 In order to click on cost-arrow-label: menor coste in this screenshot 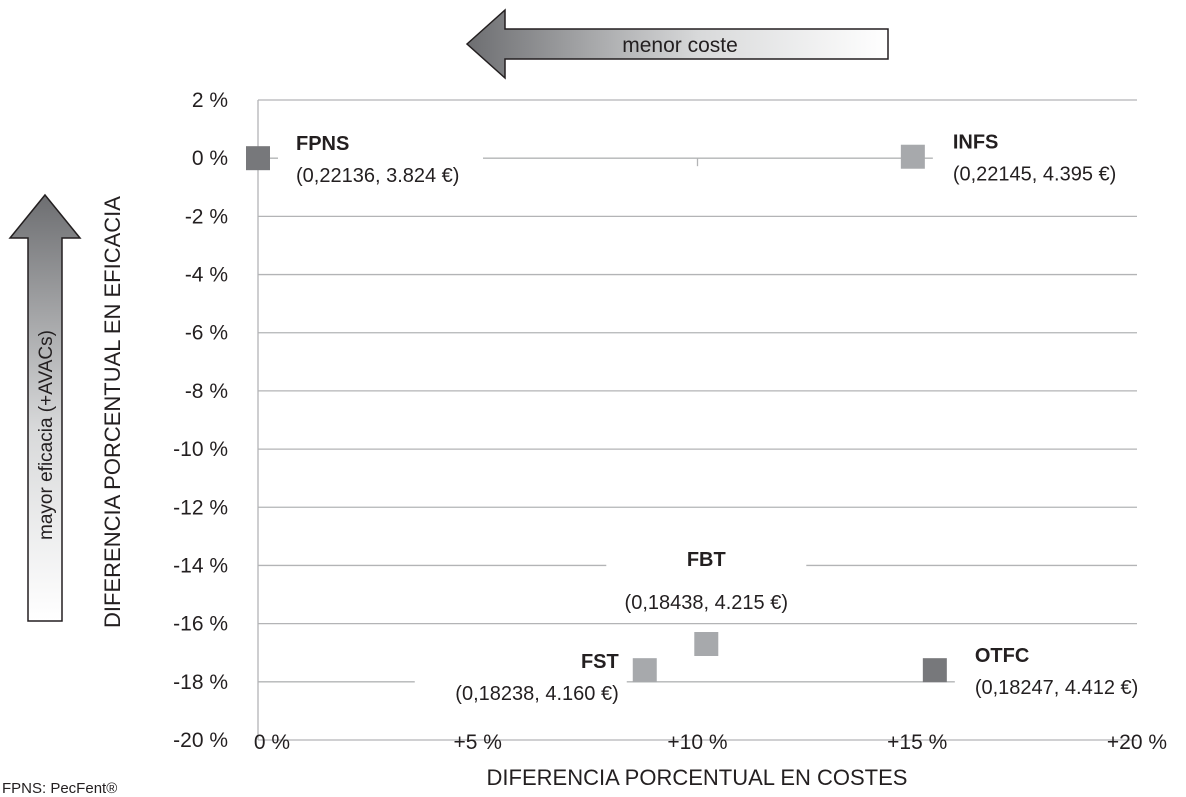, I will do `click(680, 45)`.